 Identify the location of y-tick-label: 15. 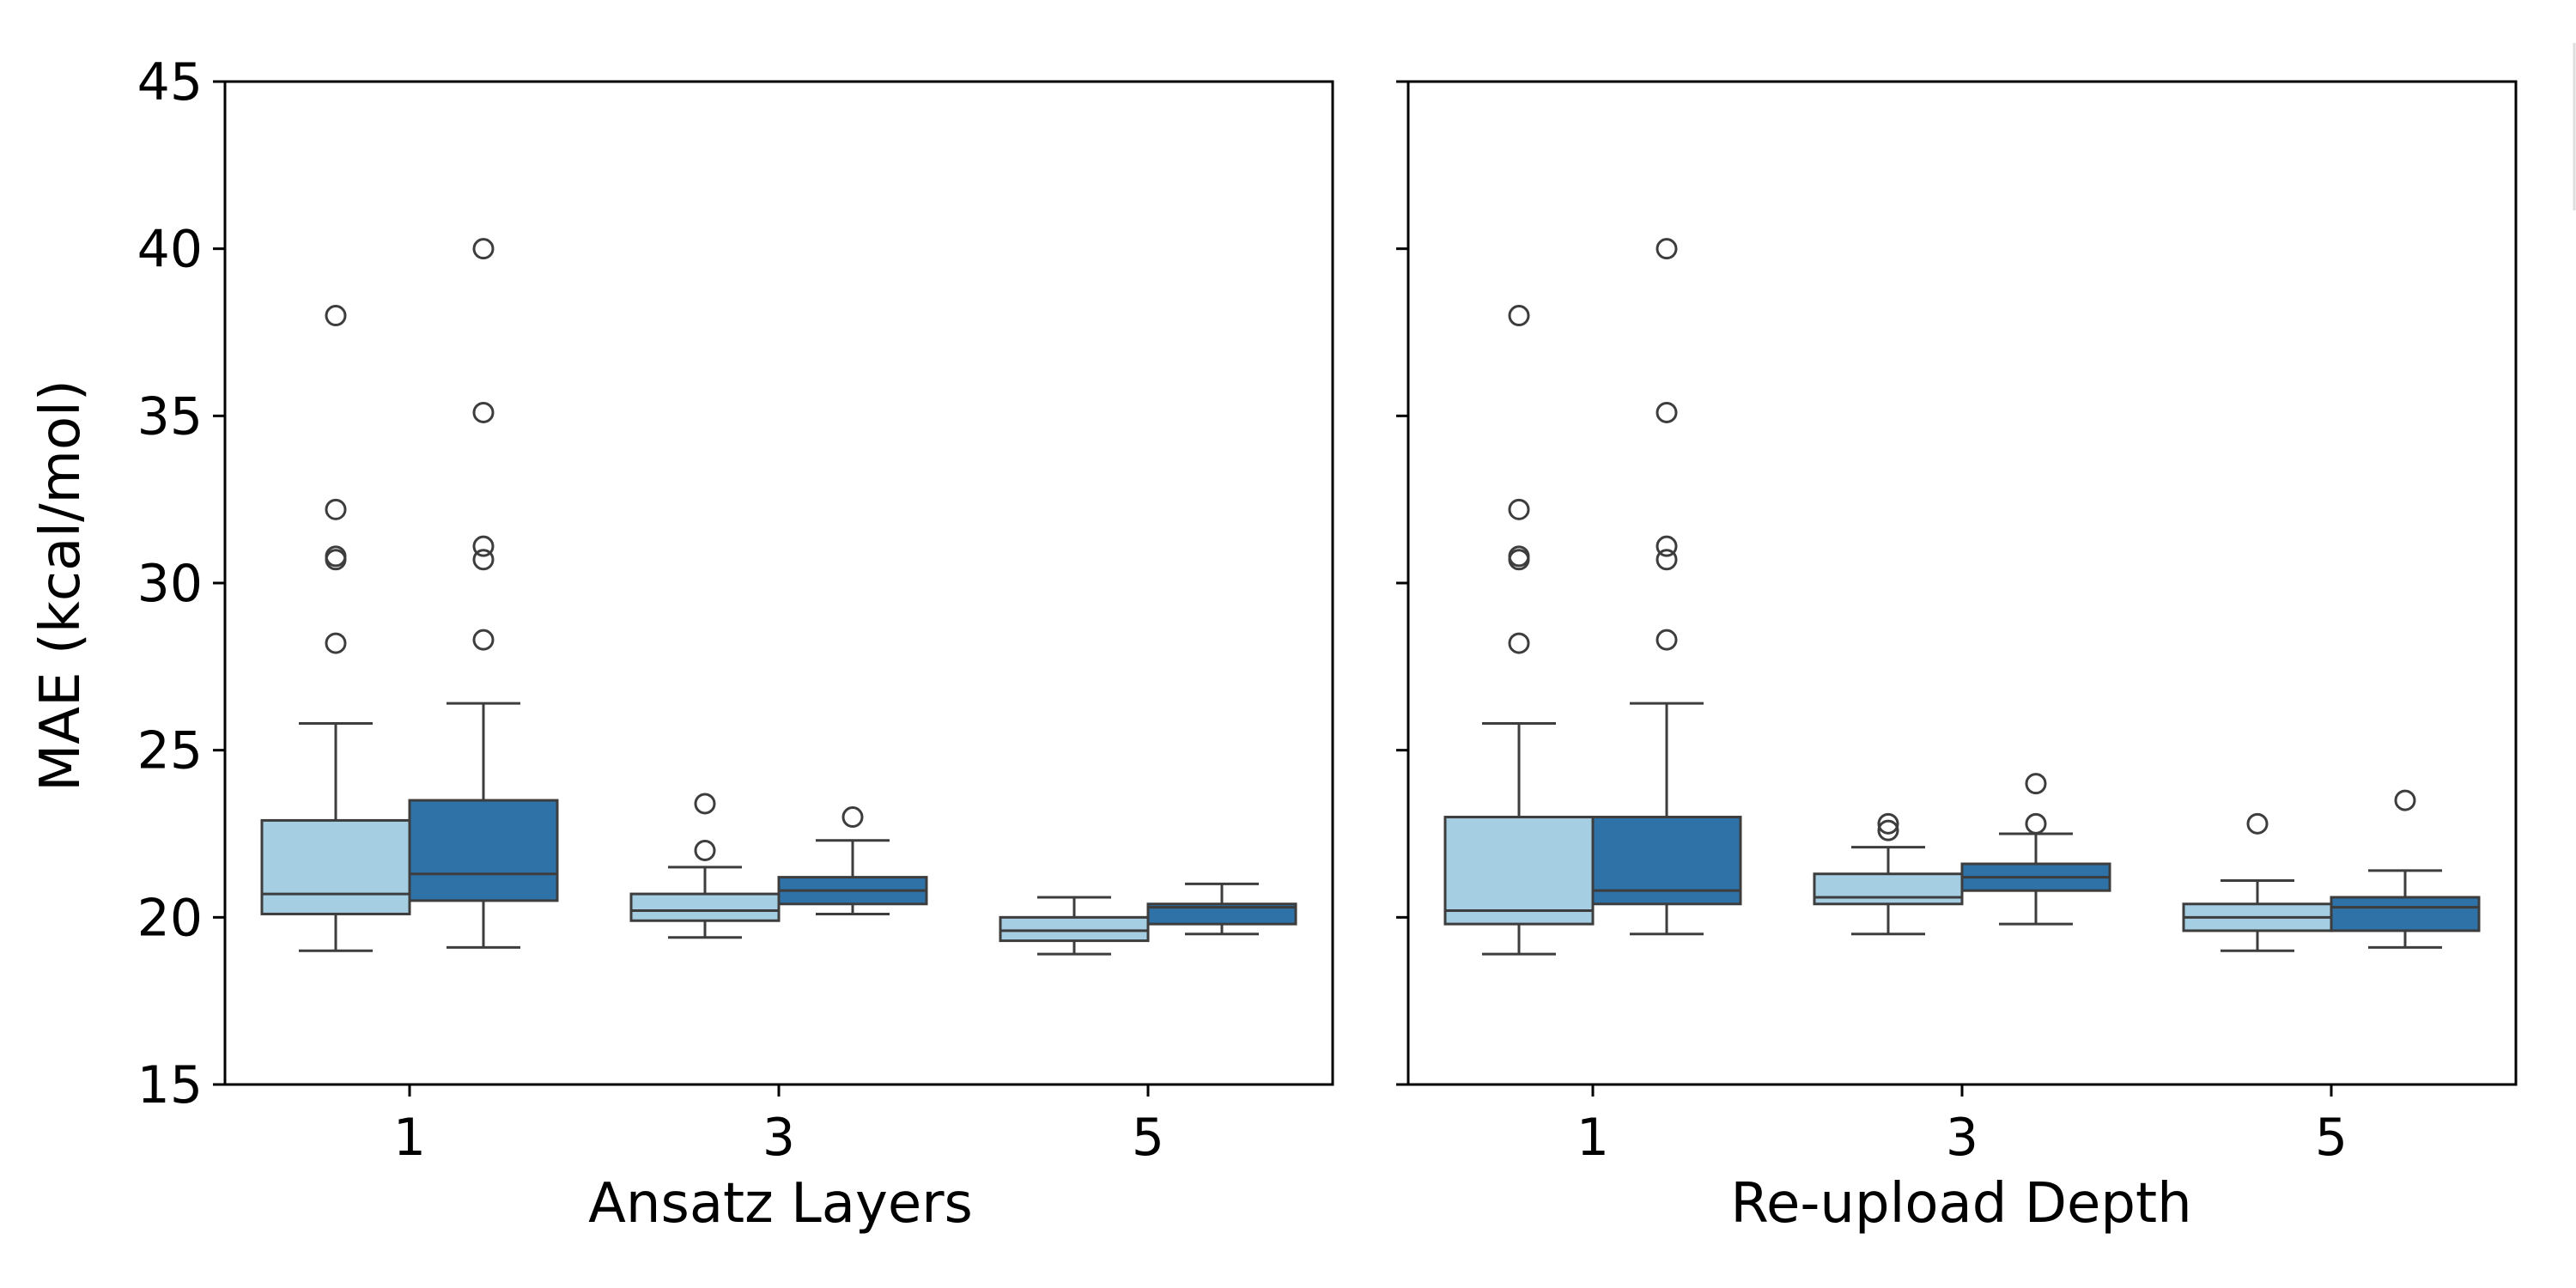
(170, 1085).